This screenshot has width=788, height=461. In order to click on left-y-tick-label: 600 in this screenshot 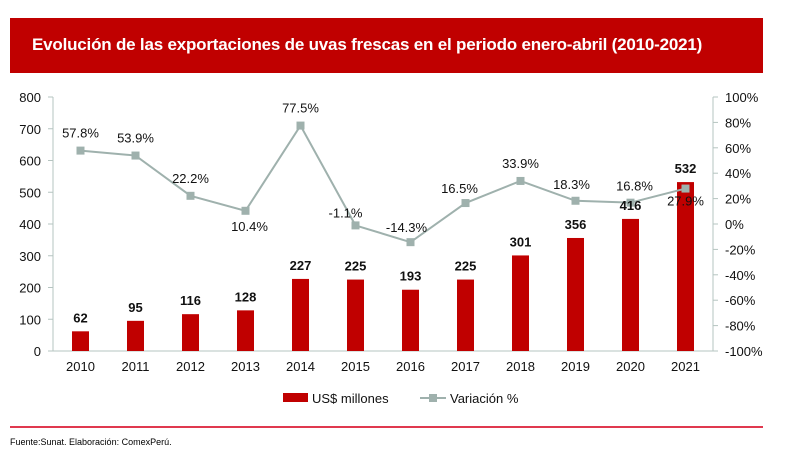, I will do `click(30, 161)`.